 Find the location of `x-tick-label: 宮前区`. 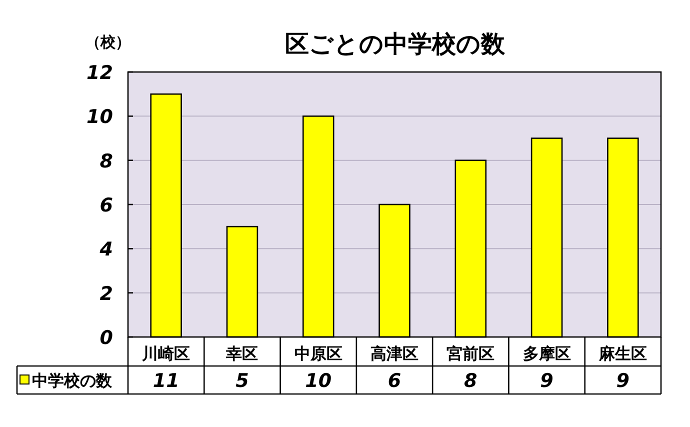

x-tick-label: 宮前区 is located at coordinates (470, 353).